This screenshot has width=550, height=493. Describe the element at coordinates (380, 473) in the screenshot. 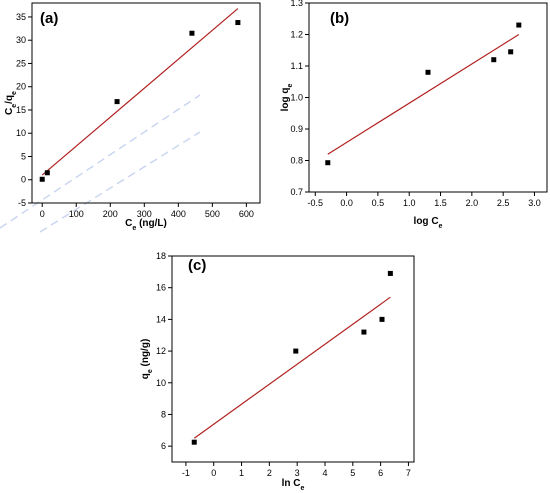

I see `x-tick-label: 6` at that location.